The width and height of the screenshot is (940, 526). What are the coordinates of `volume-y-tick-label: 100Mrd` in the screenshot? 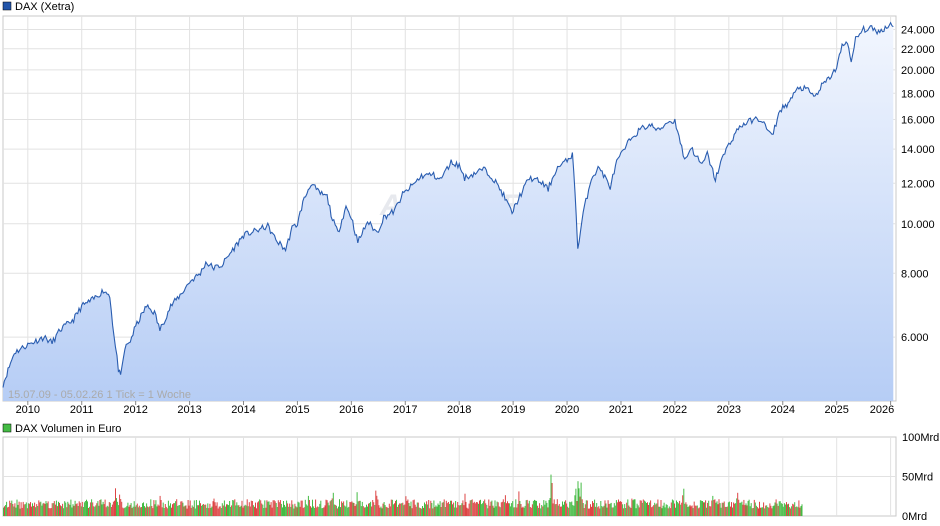 It's located at (920, 438).